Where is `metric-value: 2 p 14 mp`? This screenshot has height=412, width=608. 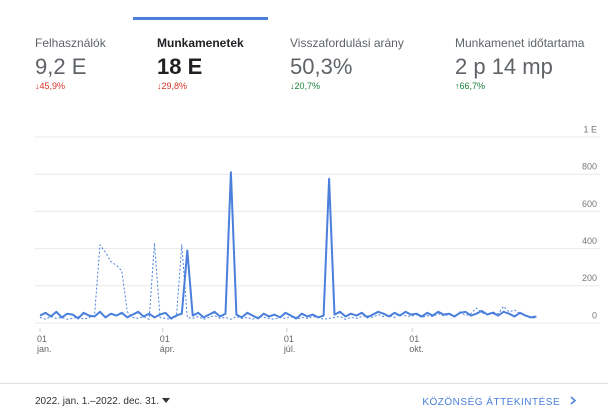
metric-value: 2 p 14 mp is located at coordinates (504, 66).